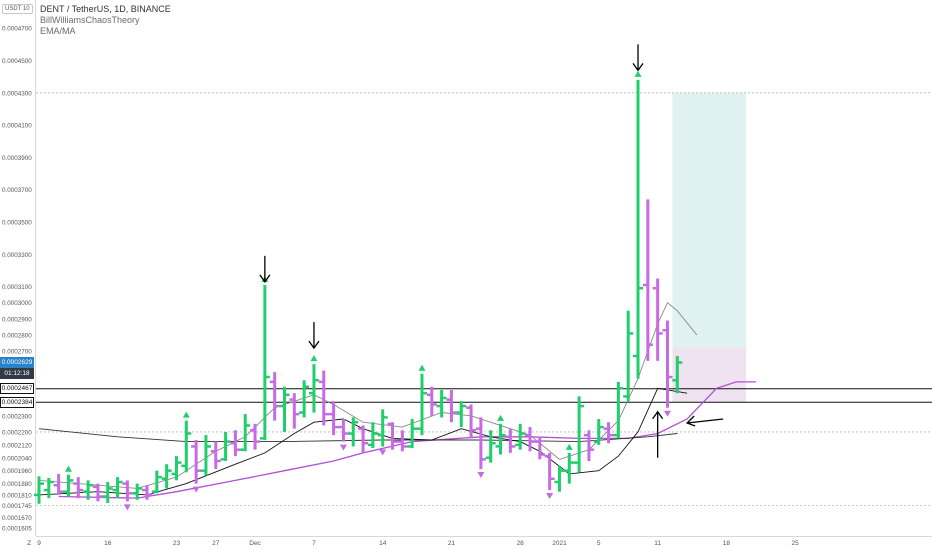 This screenshot has height=550, width=932. Describe the element at coordinates (17, 445) in the screenshot. I see `y-tick-label: 0.0002120` at that location.